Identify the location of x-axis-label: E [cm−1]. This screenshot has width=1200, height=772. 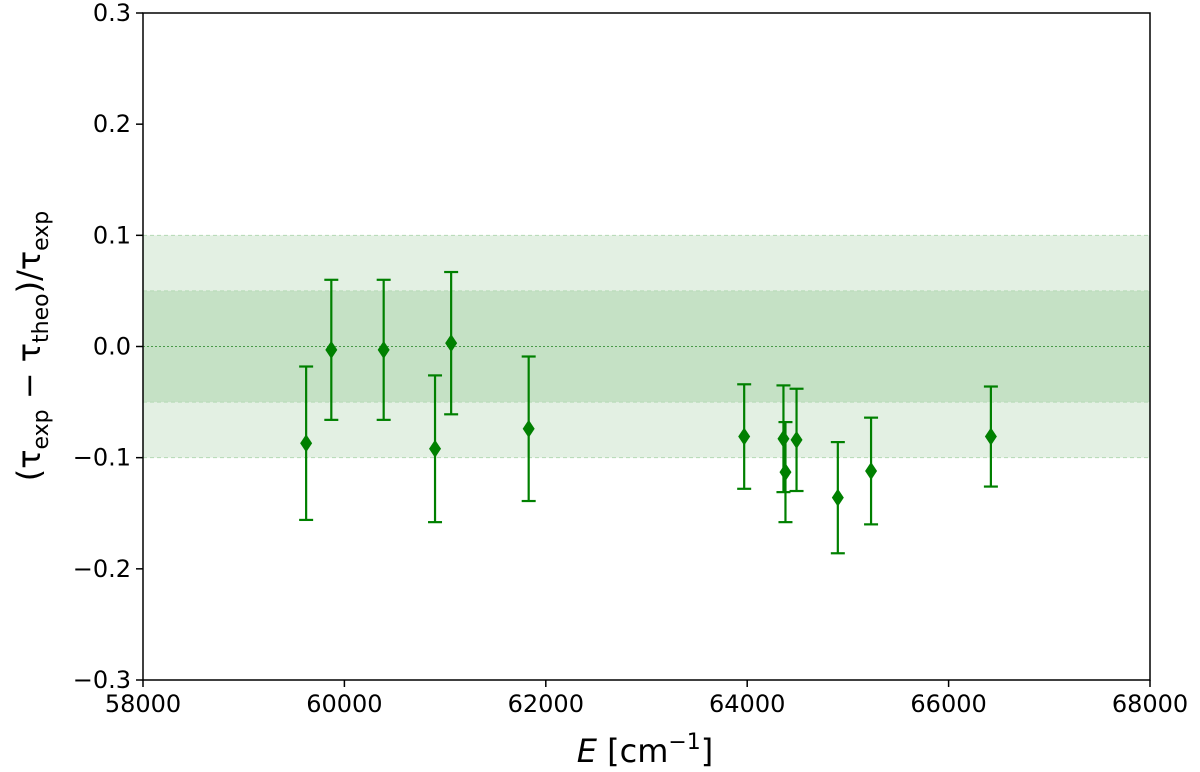
(645, 750).